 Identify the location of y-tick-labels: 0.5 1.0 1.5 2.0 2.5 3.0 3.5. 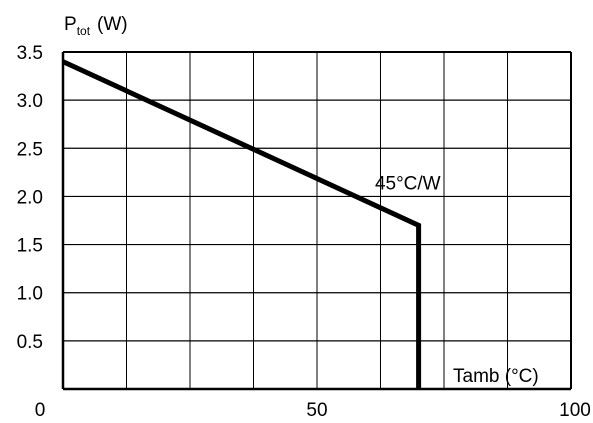
(30, 198).